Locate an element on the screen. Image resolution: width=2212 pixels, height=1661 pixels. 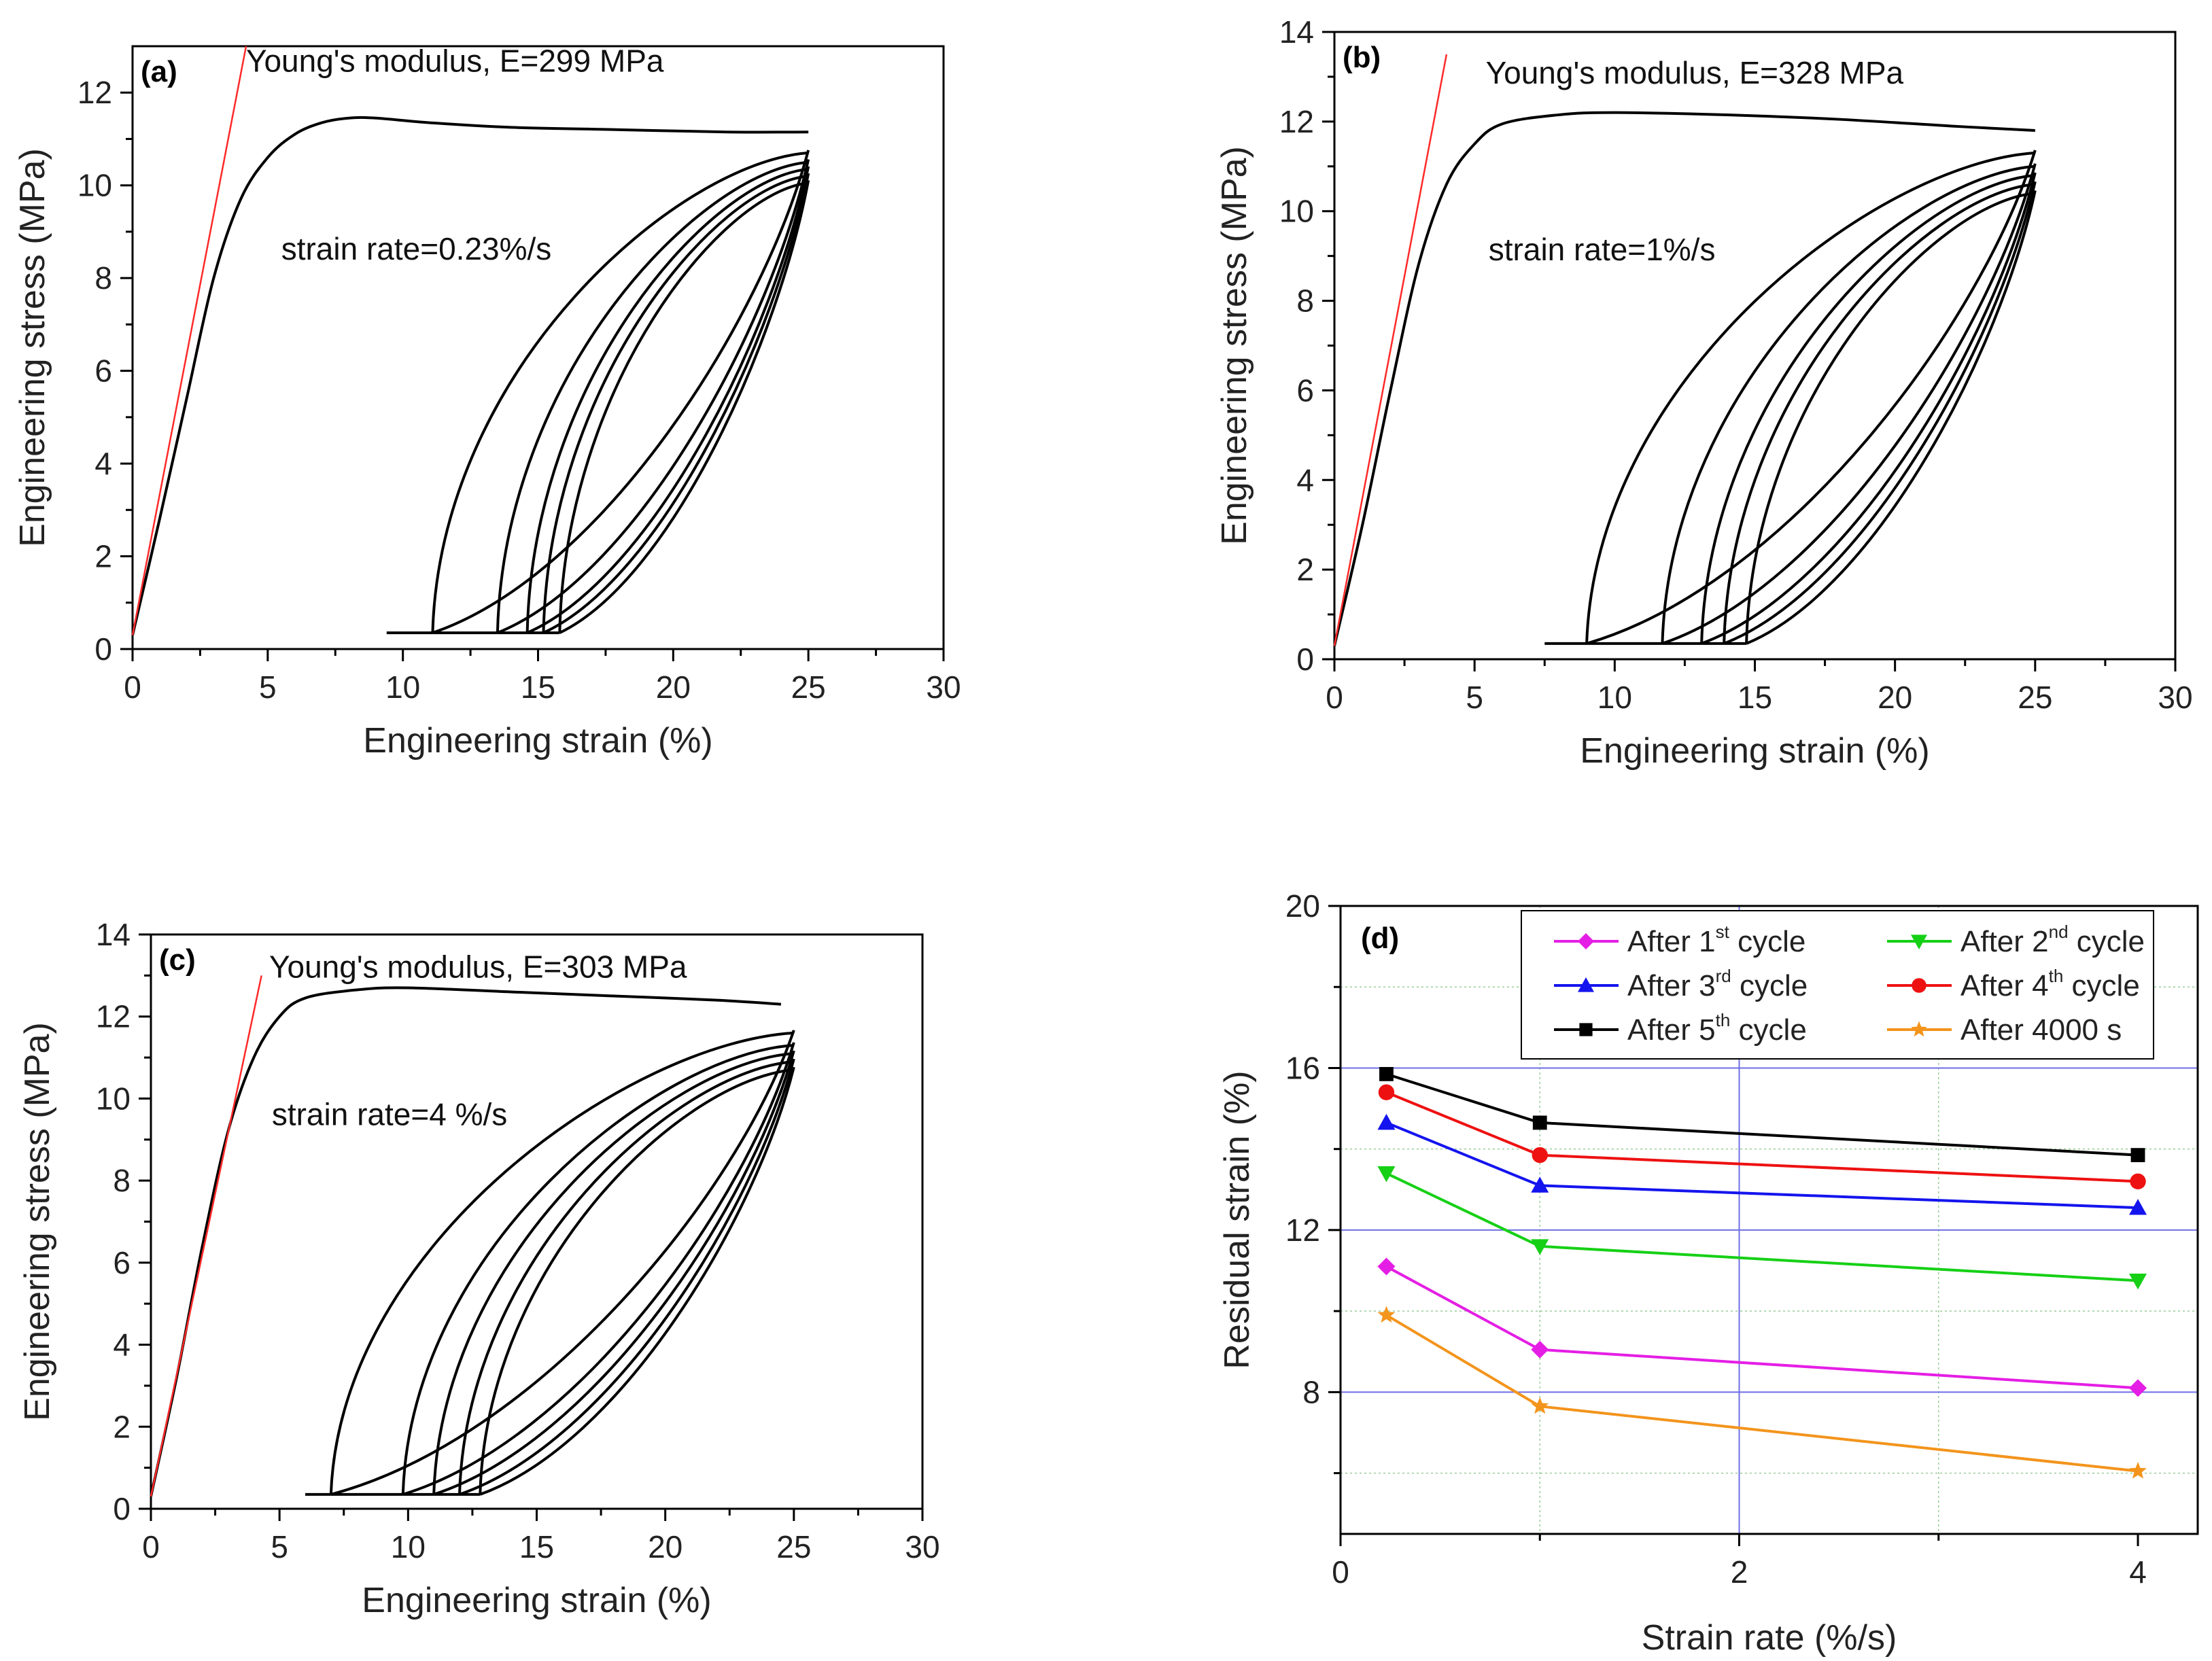
strain-rate-label: strain rate=1%/s is located at coordinates (1603, 249).